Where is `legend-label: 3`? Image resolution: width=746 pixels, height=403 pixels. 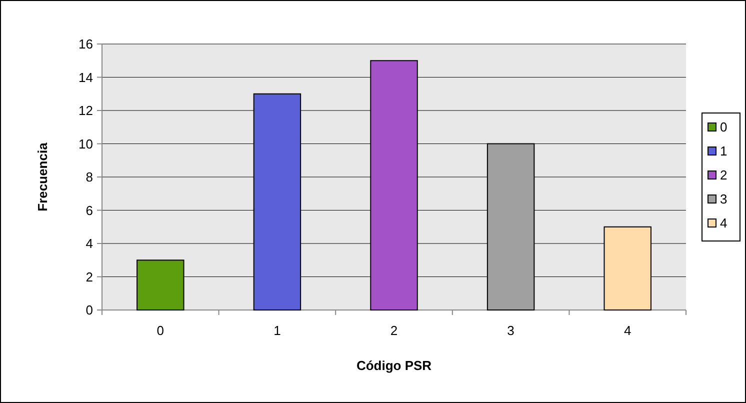 legend-label: 3 is located at coordinates (724, 199).